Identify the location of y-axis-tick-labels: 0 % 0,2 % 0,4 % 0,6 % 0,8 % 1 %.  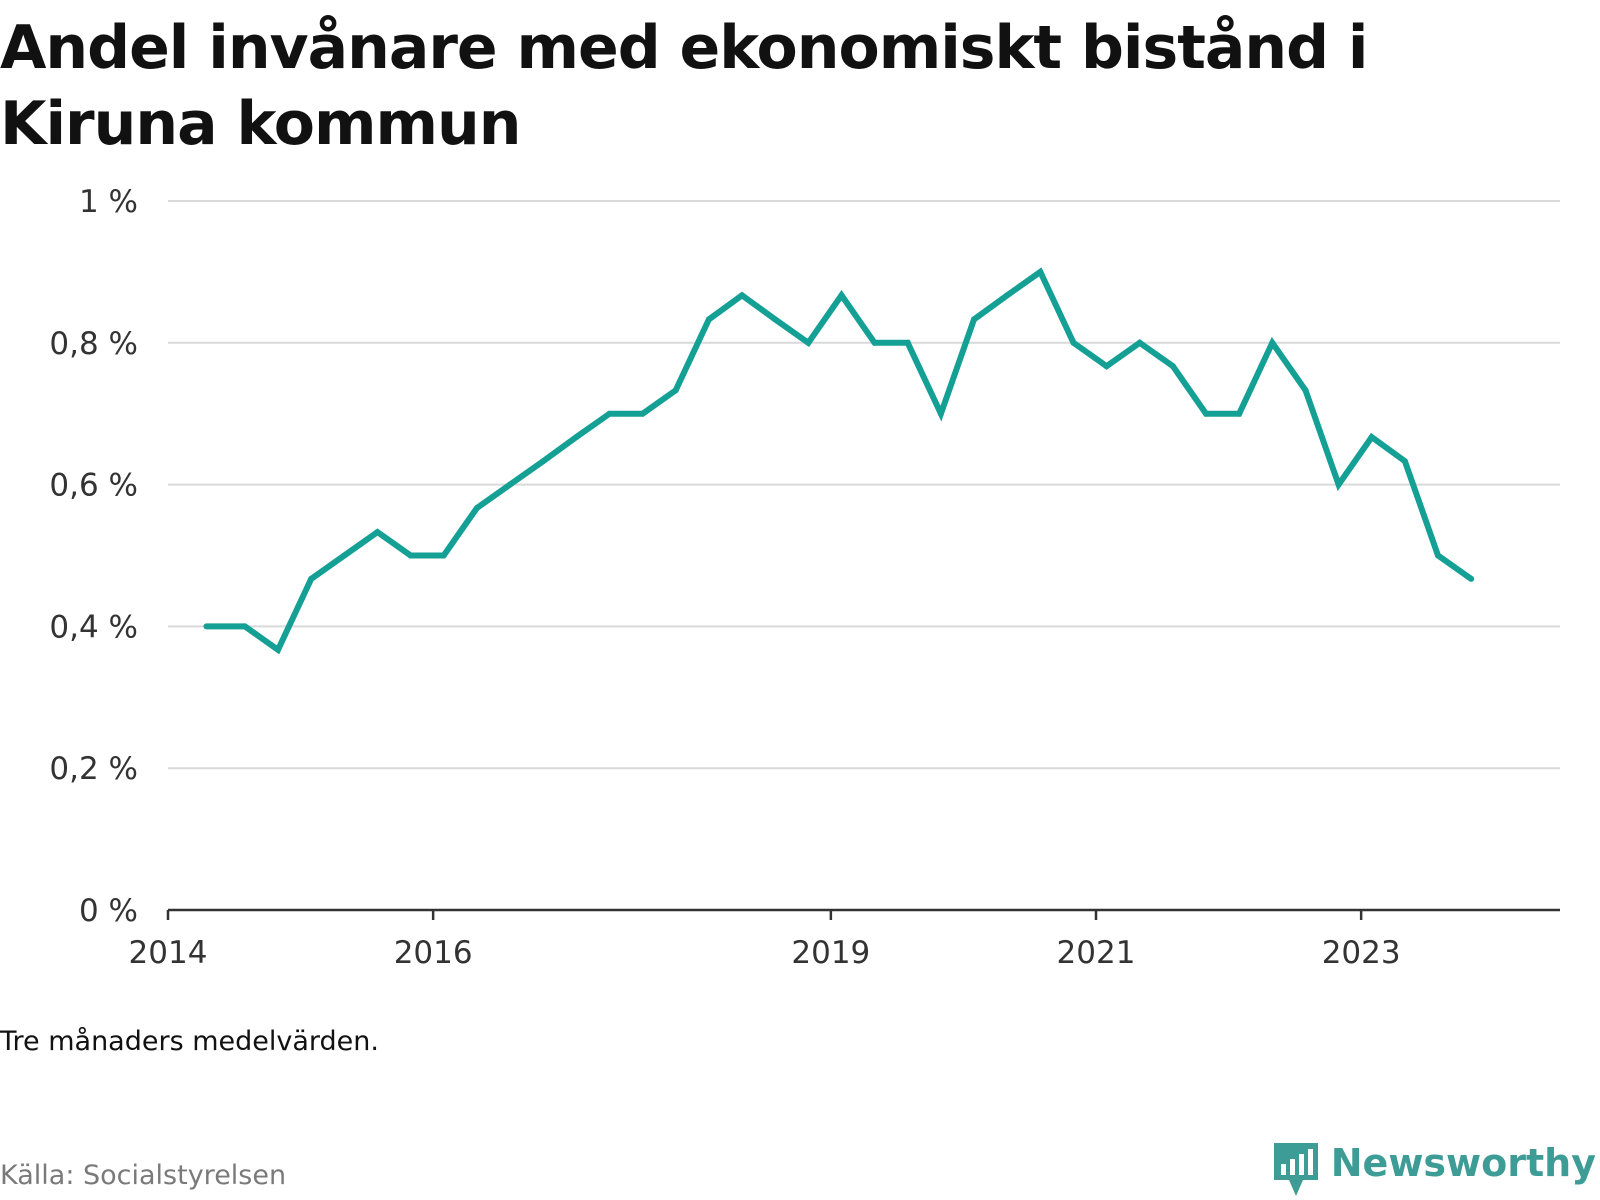
(93, 556).